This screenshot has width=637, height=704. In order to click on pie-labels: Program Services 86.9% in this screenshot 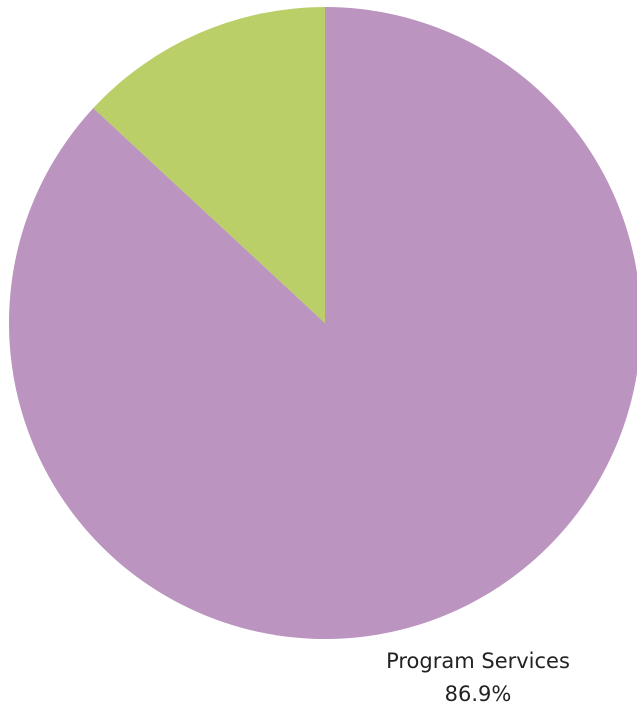, I will do `click(478, 676)`.